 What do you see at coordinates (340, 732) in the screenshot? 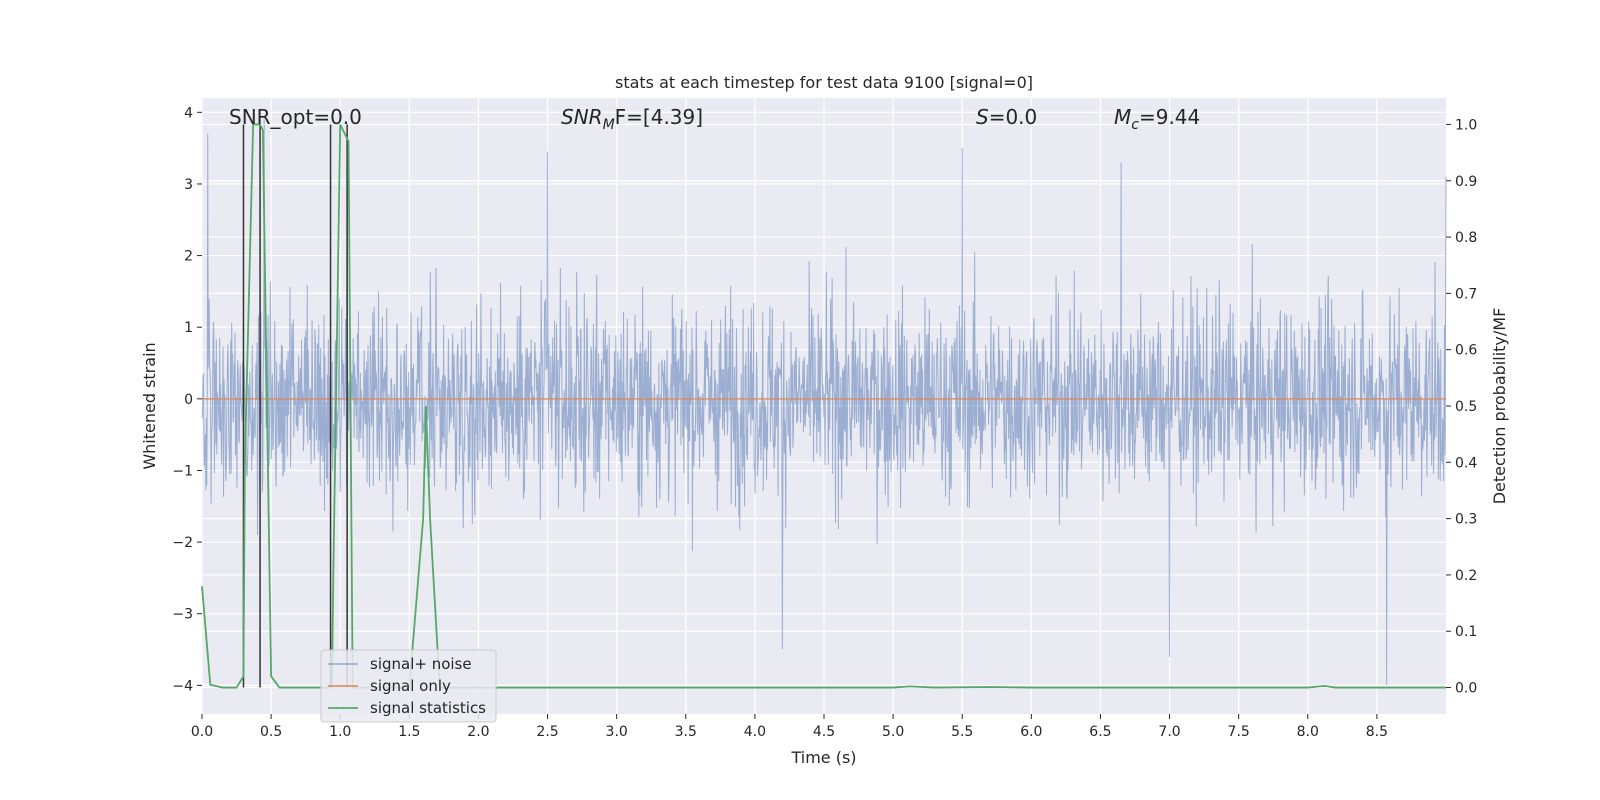
I see `x-tick-label: 1.0` at bounding box center [340, 732].